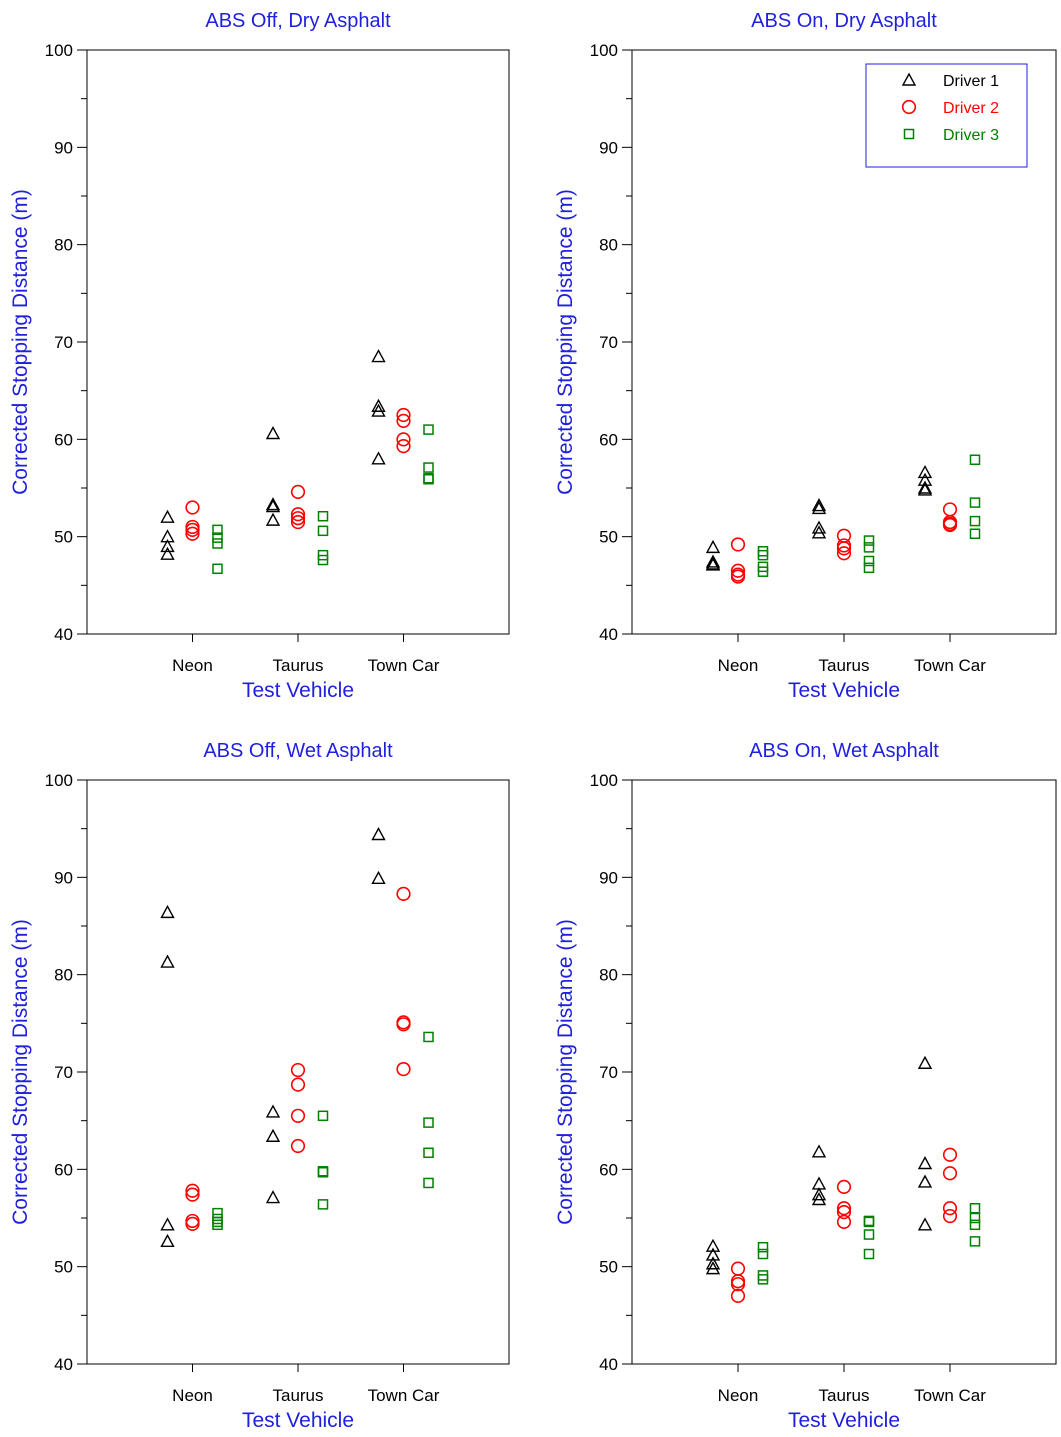  Describe the element at coordinates (909, 107) in the screenshot. I see `legend-marker-circle` at that location.